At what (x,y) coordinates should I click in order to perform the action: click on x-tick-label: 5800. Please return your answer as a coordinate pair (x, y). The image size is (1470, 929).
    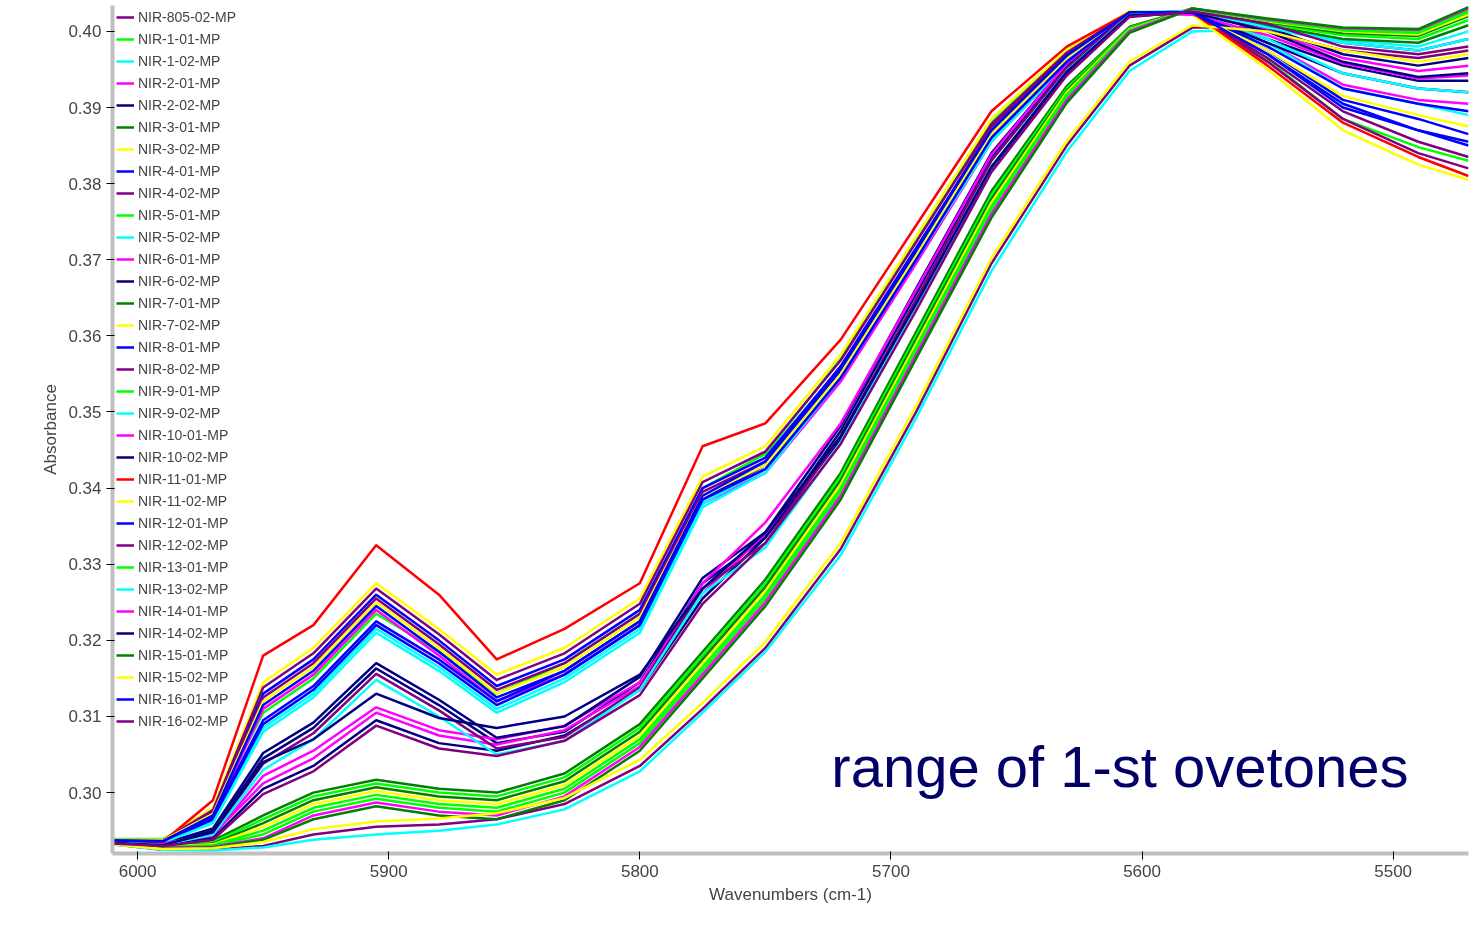
    Looking at the image, I should click on (639, 871).